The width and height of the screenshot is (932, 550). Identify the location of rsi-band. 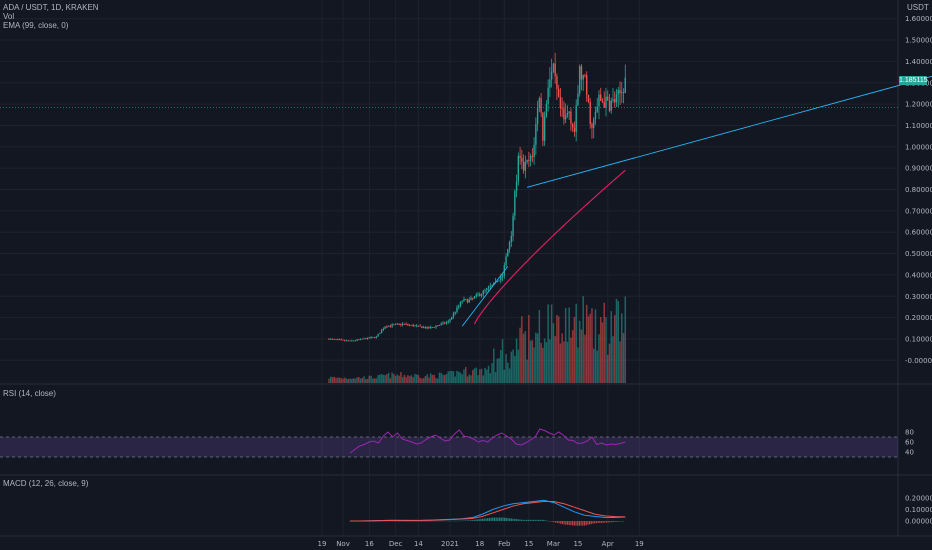
(449, 447).